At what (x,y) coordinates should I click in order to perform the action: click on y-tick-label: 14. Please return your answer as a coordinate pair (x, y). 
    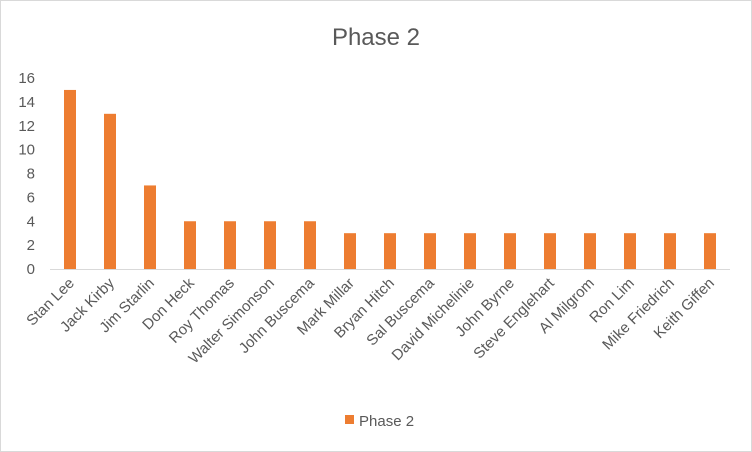
    Looking at the image, I should click on (26, 102).